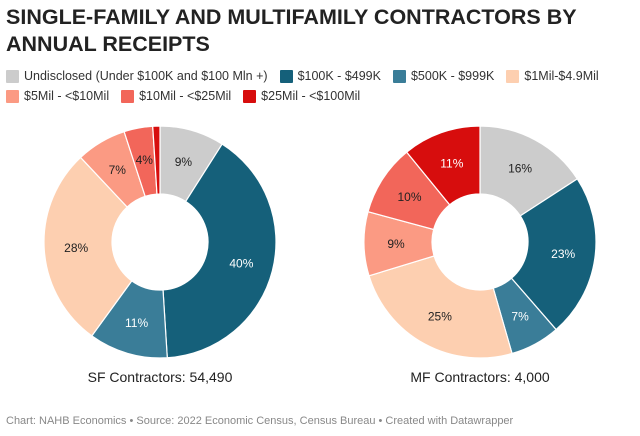 The height and width of the screenshot is (436, 640). What do you see at coordinates (241, 263) in the screenshot?
I see `sf-slice-label-1: 40%` at bounding box center [241, 263].